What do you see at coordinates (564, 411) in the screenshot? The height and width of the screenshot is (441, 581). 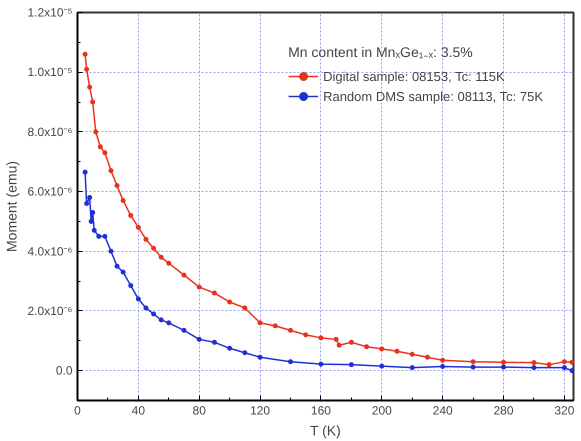 I see `x-tick-label: 320` at bounding box center [564, 411].